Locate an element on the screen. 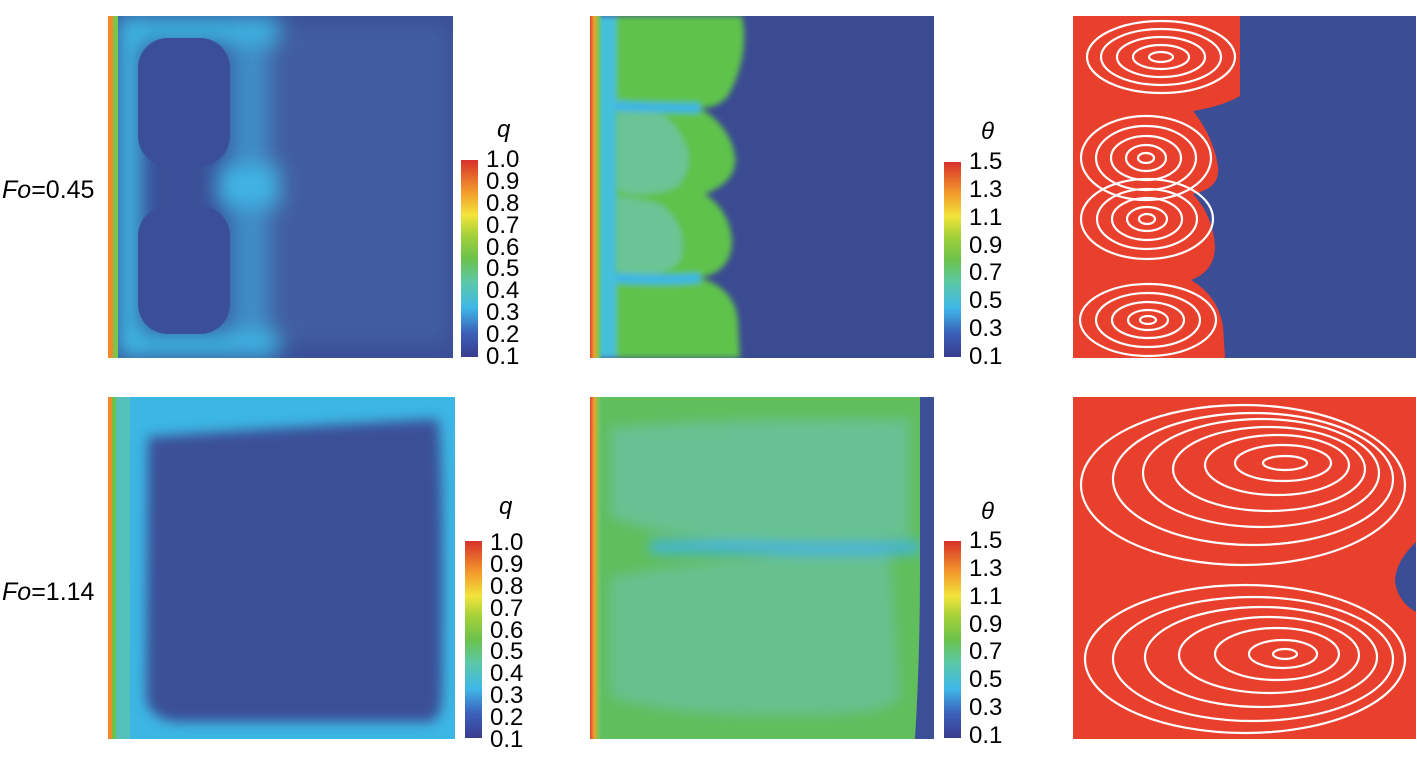 This screenshot has height=761, width=1417. fo-value: =0.45 is located at coordinates (63, 190).